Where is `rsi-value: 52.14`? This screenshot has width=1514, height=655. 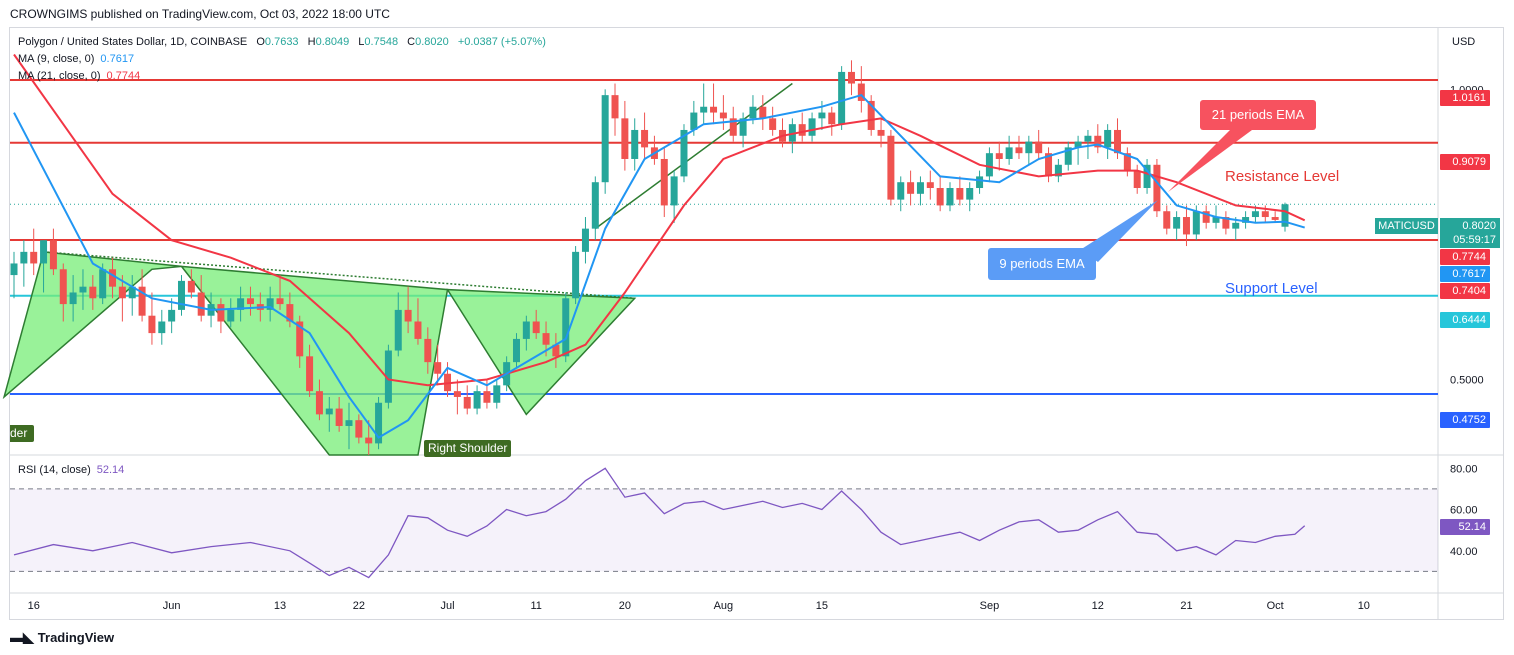
rsi-value: 52.14 is located at coordinates (110, 470).